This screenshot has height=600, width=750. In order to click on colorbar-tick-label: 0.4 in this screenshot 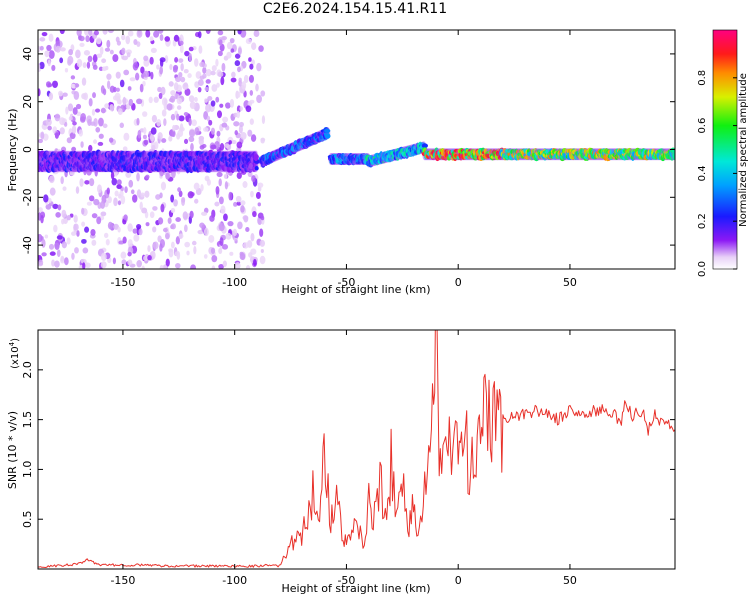, I will do `click(702, 173)`.